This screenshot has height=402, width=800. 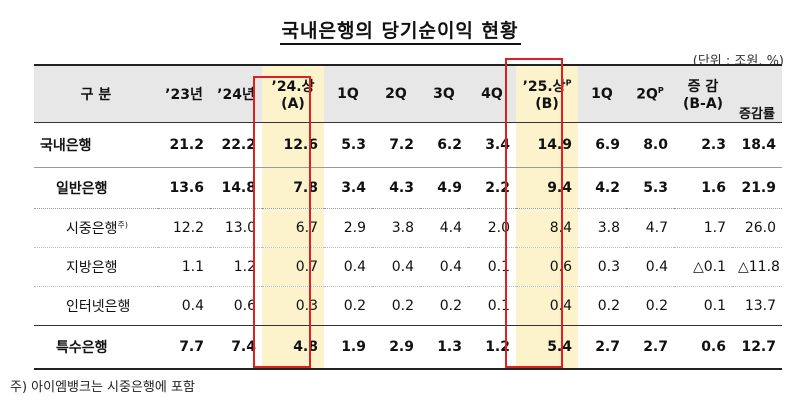 I want to click on footnote: 주) 아이엠뱅크는 시중은행에 포함, so click(x=102, y=387).